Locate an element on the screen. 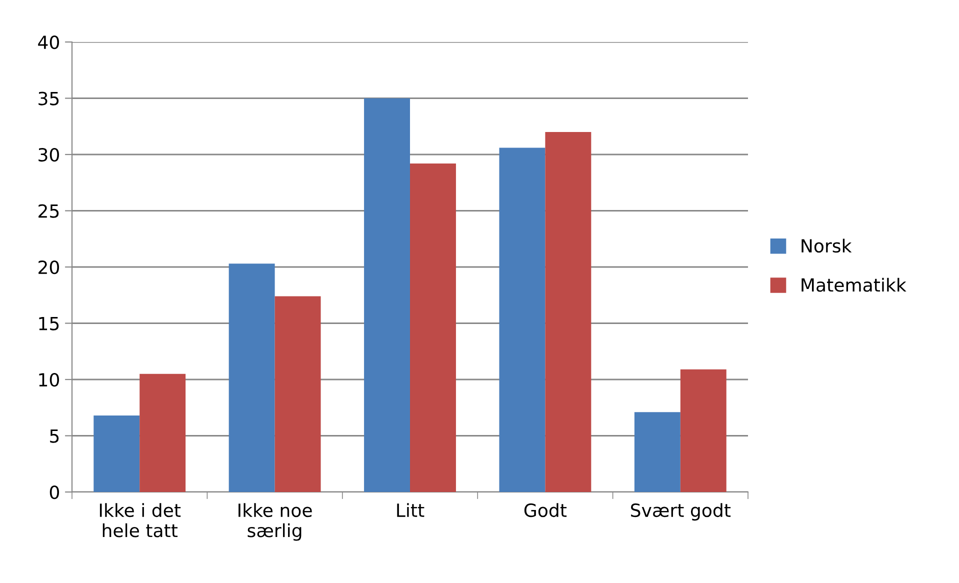  y-tick-label: 0 is located at coordinates (54, 492).